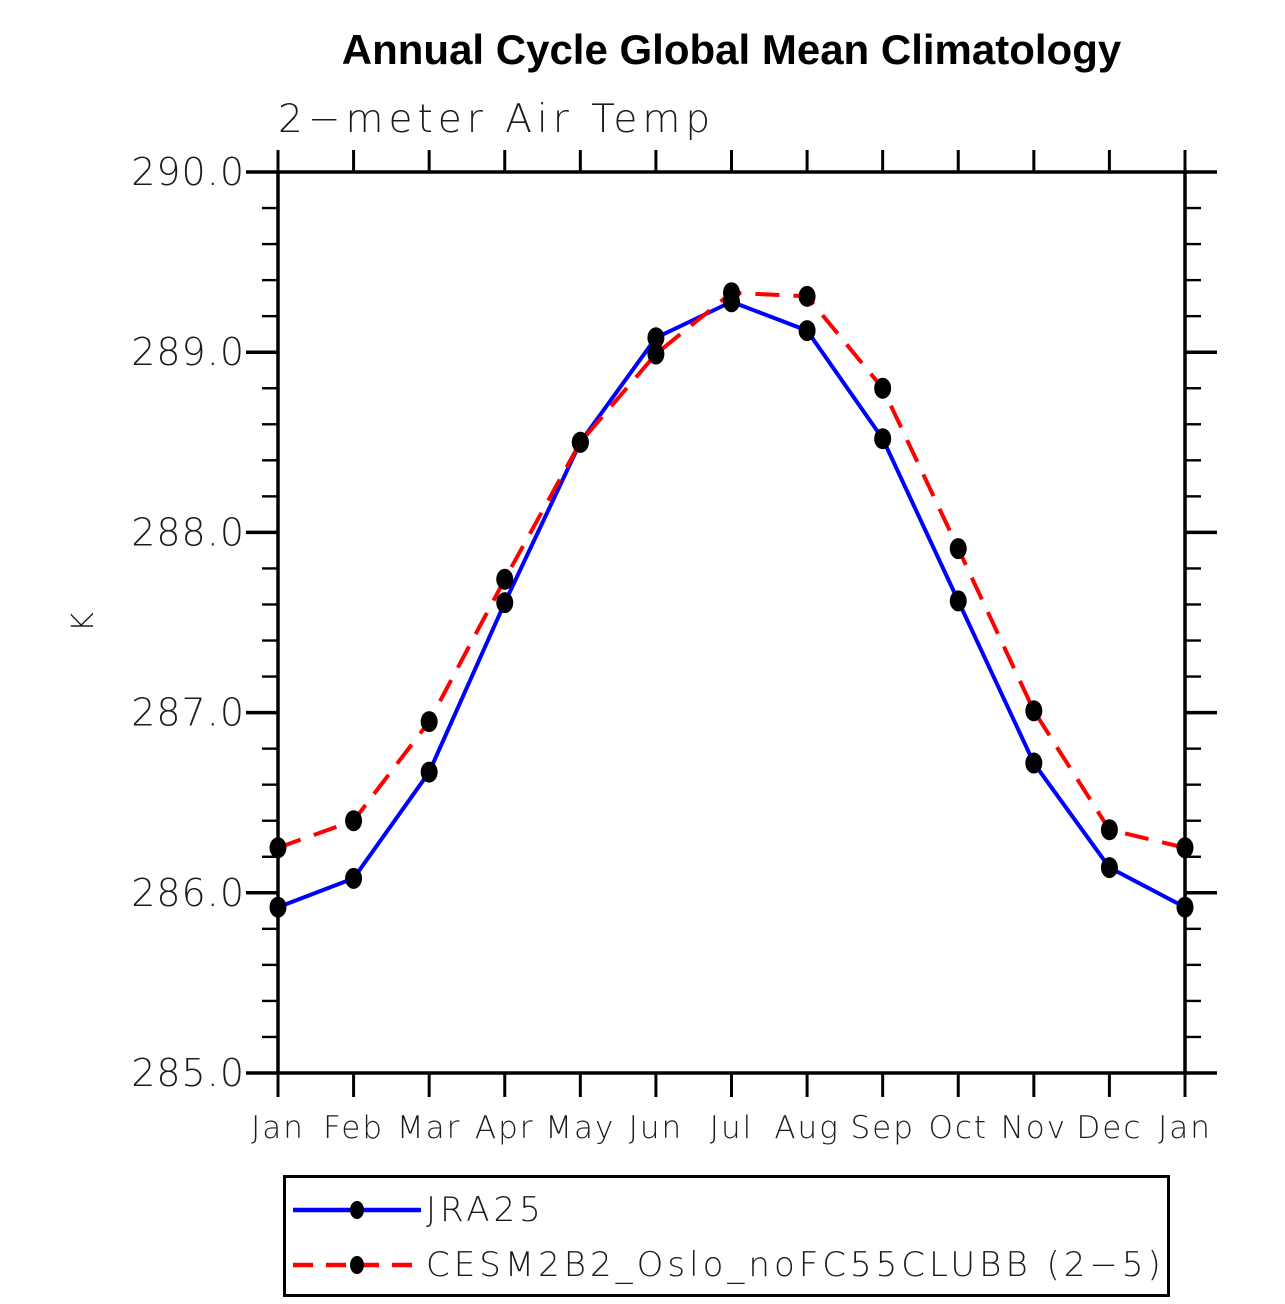 The image size is (1285, 1304). I want to click on legend-item-jra25: JRA25, so click(418, 1210).